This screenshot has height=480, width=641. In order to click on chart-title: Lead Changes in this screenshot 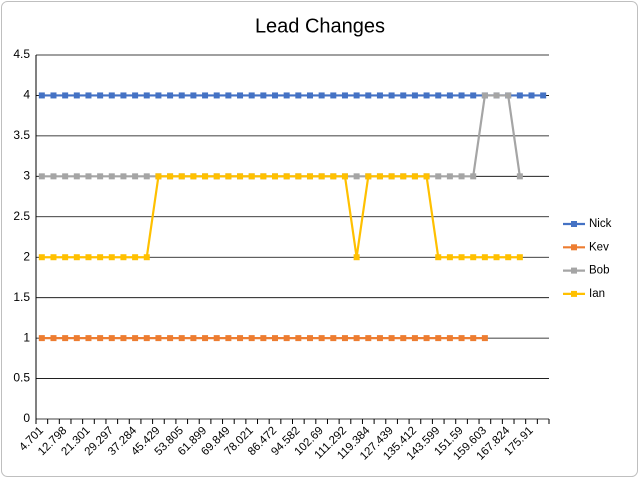, I will do `click(320, 26)`.